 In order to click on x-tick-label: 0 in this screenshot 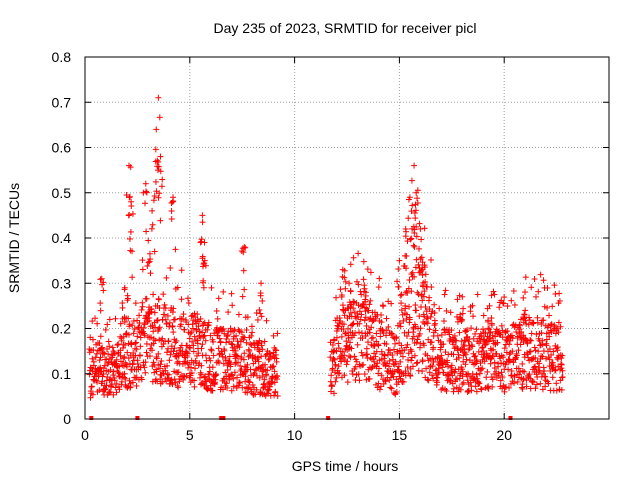, I will do `click(85, 435)`.